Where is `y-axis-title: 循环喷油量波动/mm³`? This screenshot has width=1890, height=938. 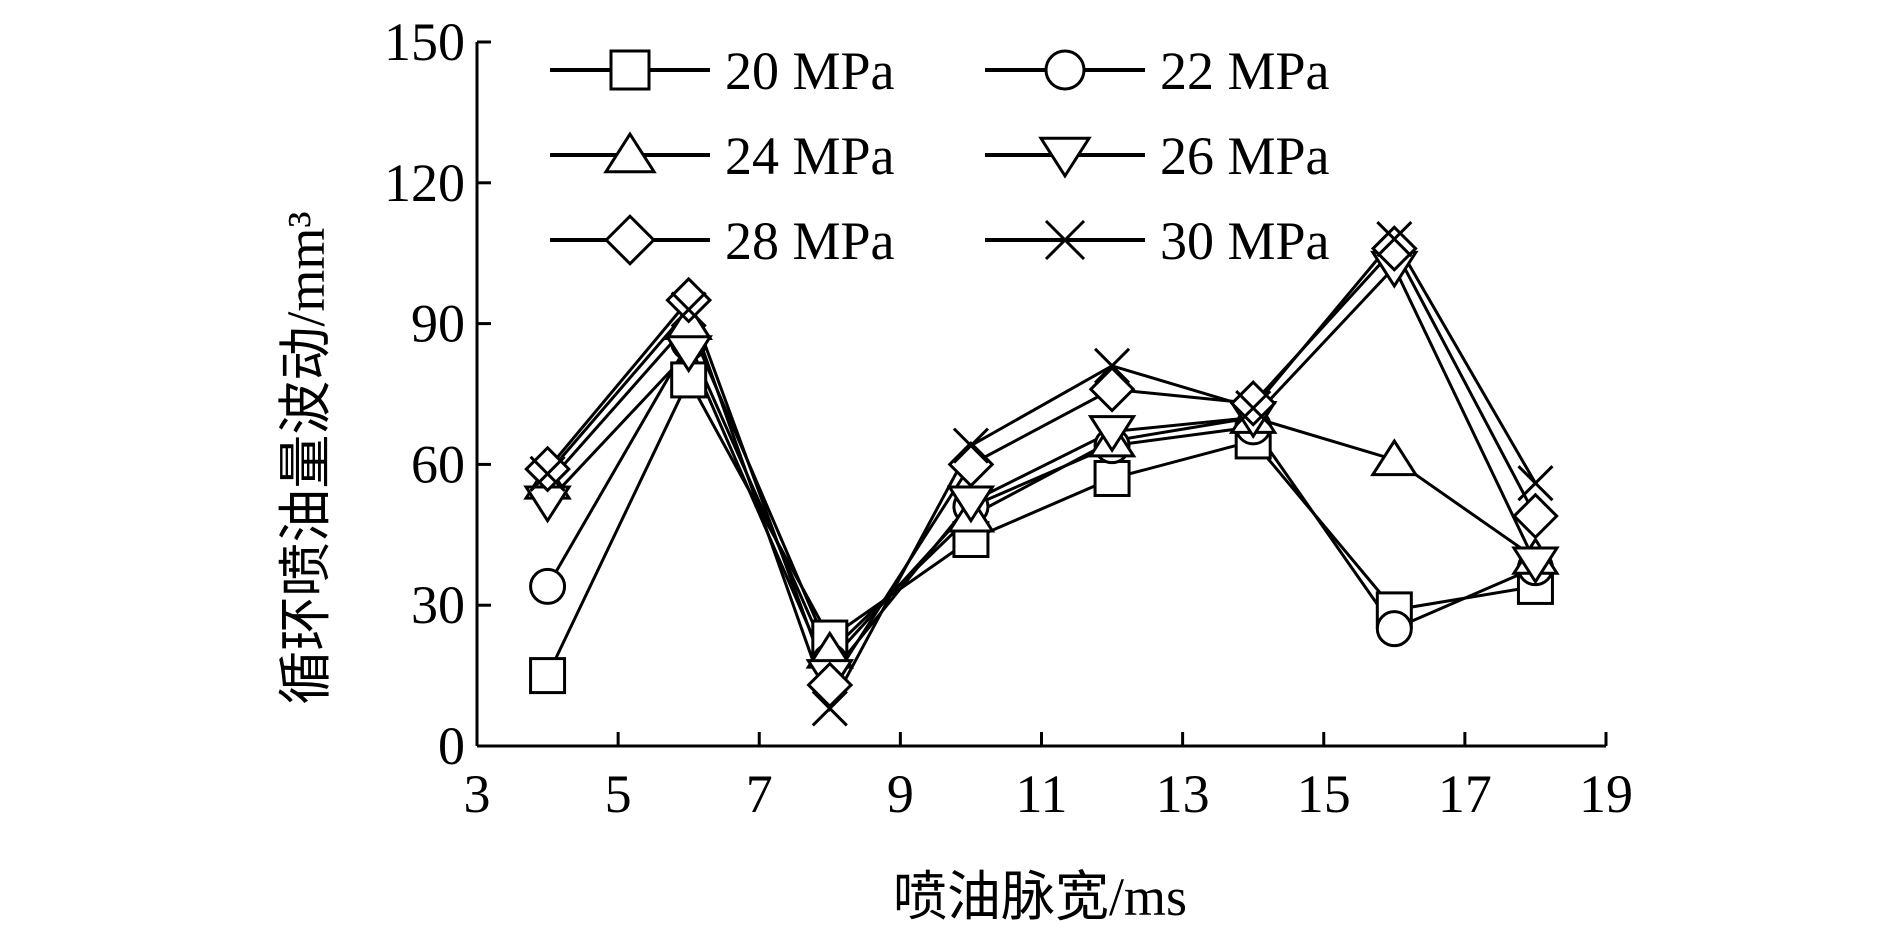 y-axis-title: 循环喷油量波动/mm³ is located at coordinates (306, 457).